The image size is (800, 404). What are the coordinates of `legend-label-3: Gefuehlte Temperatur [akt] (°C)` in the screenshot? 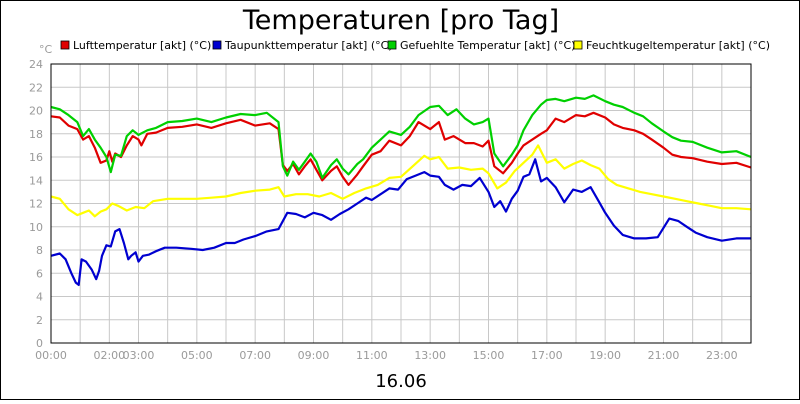 It's located at (487, 45).